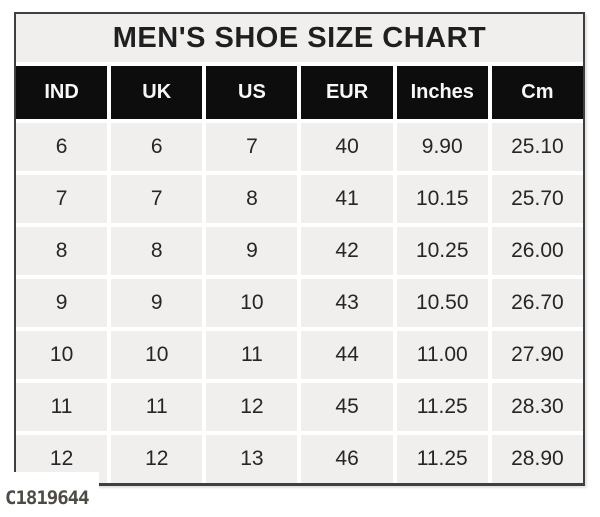  Describe the element at coordinates (537, 459) in the screenshot. I see `table-cell: 28.90` at that location.